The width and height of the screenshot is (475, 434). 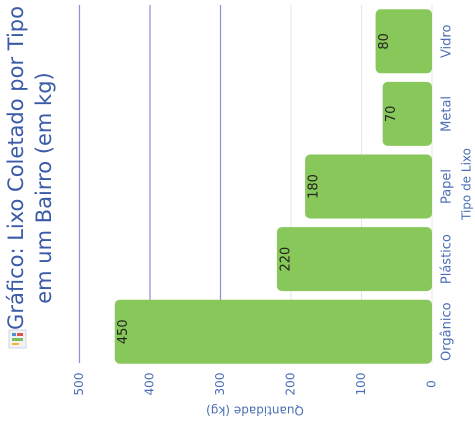 I want to click on value-label: 70, so click(x=391, y=114).